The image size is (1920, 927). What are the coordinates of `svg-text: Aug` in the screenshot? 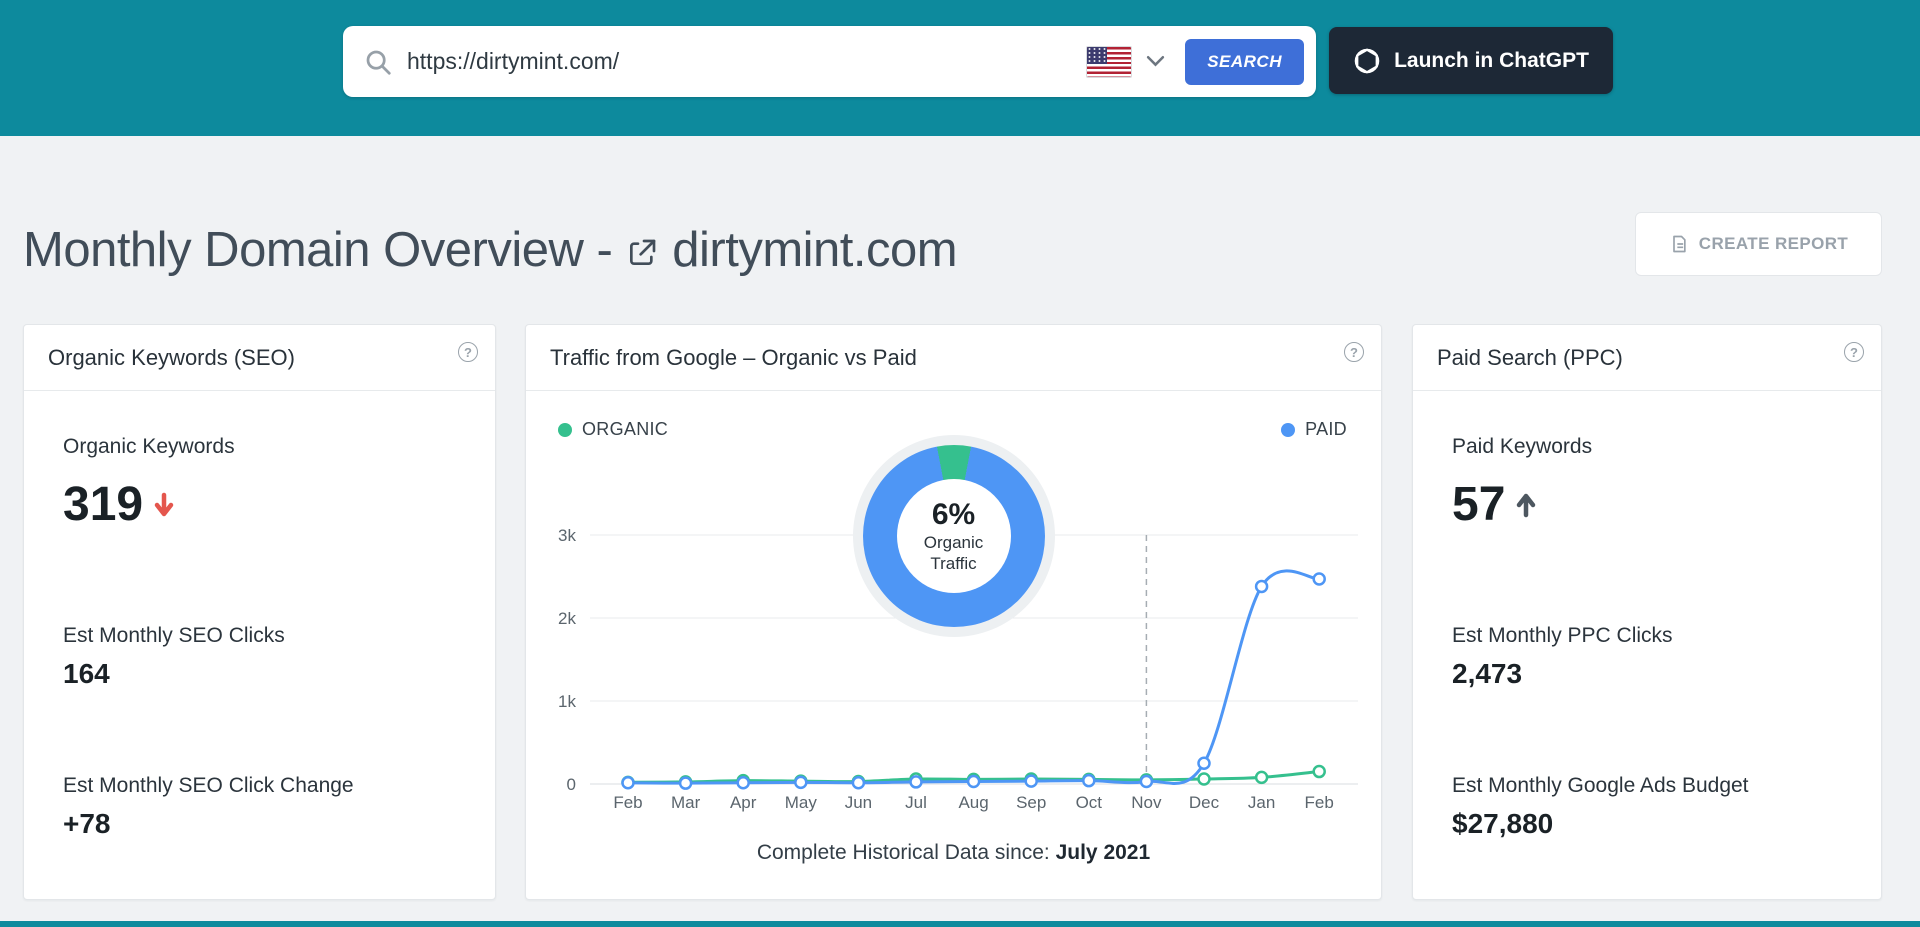 It's located at (973, 802).